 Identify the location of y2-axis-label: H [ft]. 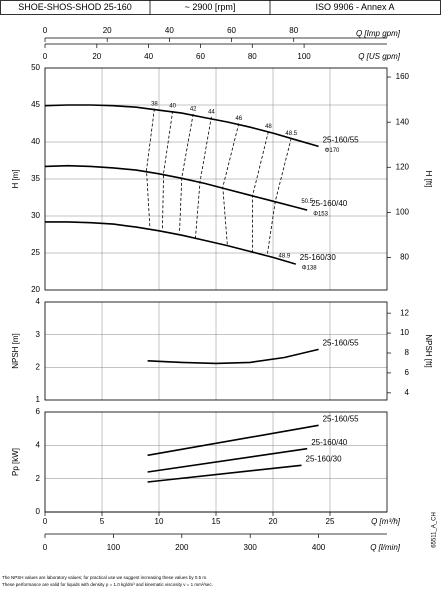
(428, 179).